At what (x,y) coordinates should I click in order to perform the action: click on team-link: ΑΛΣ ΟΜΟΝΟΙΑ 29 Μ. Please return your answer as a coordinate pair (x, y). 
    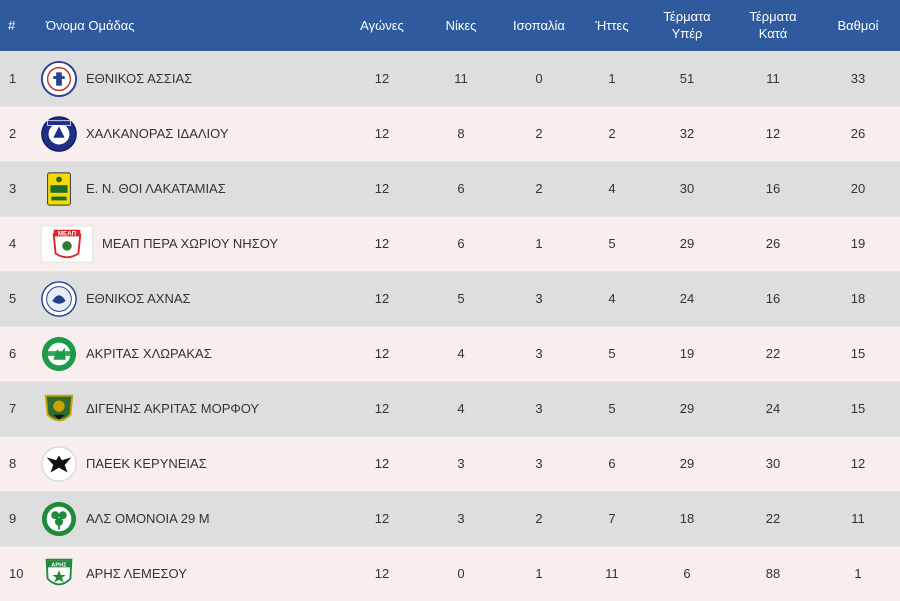
    Looking at the image, I should click on (190, 519).